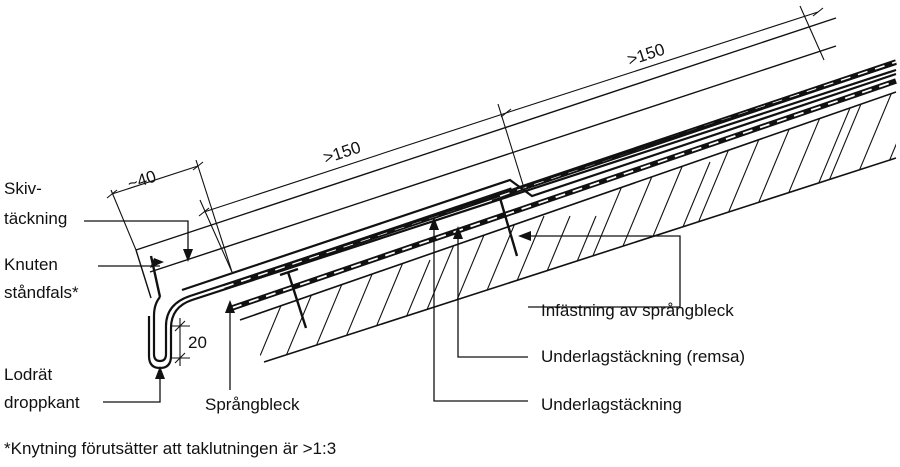  I want to click on label-underlag: Underlagstäckning, so click(611, 404).